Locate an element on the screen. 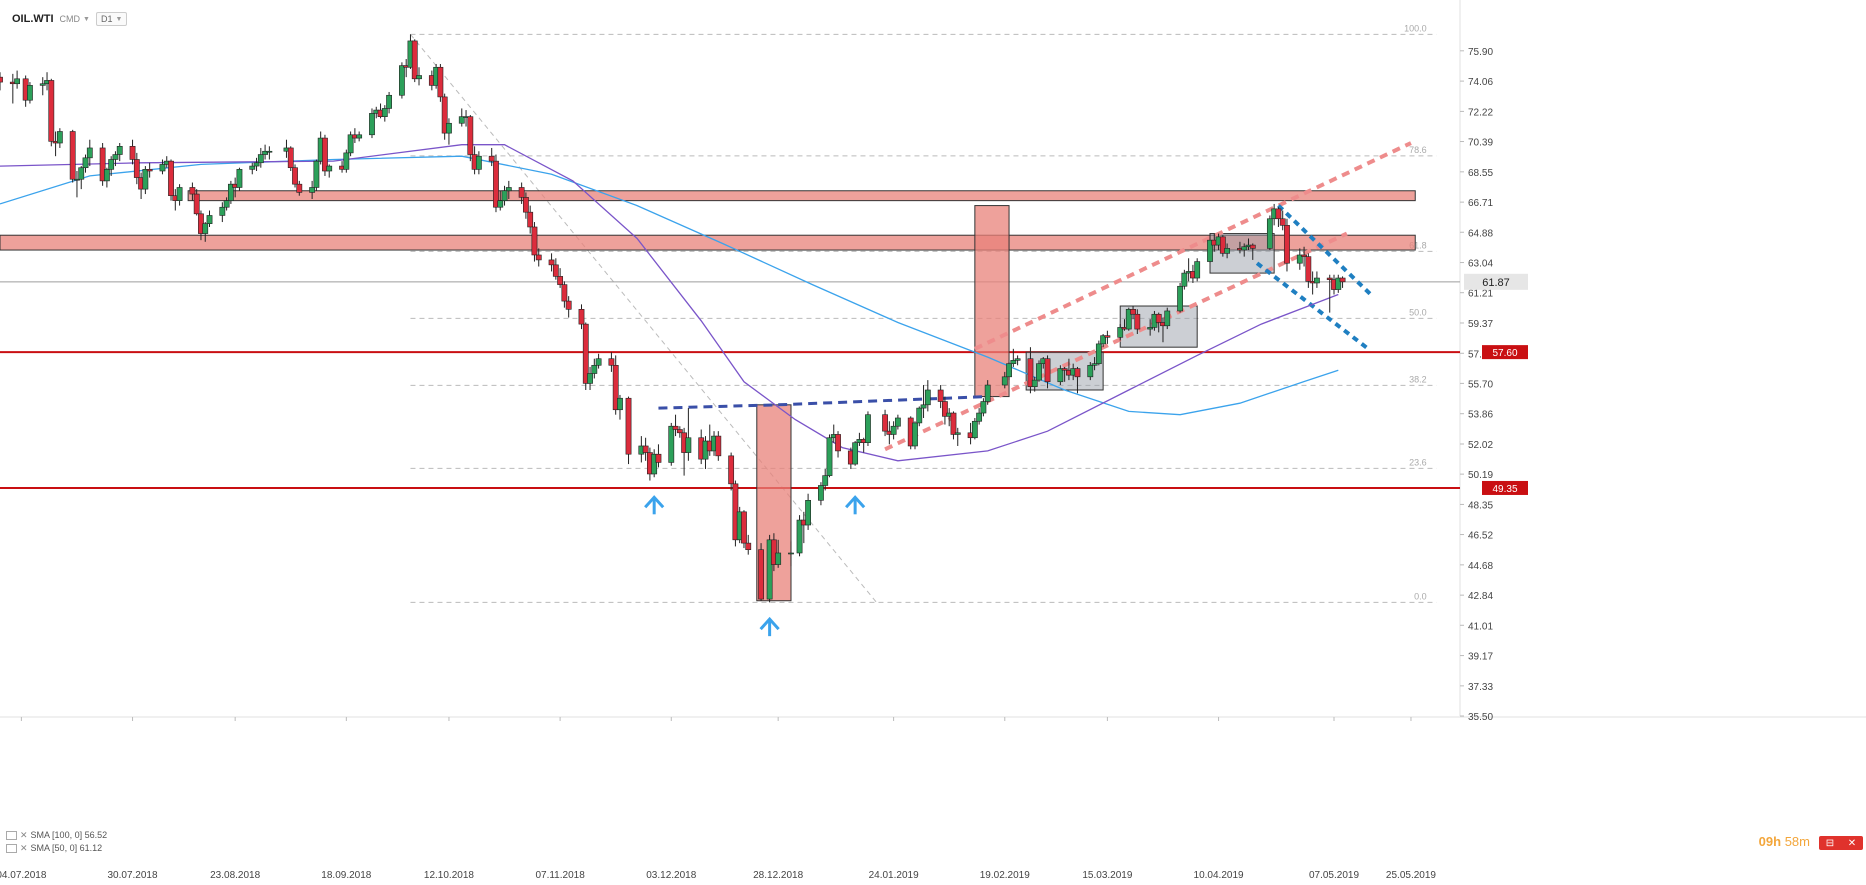 Image resolution: width=1866 pixels, height=885 pixels. current-price-box is located at coordinates (1496, 281).